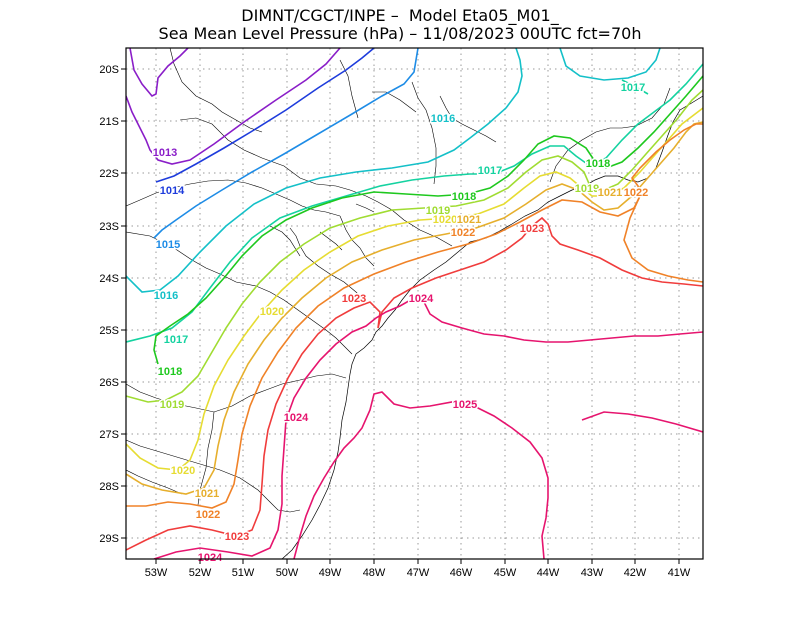 This screenshot has width=800, height=618. I want to click on isobar-label-1014: 1014, so click(172, 191).